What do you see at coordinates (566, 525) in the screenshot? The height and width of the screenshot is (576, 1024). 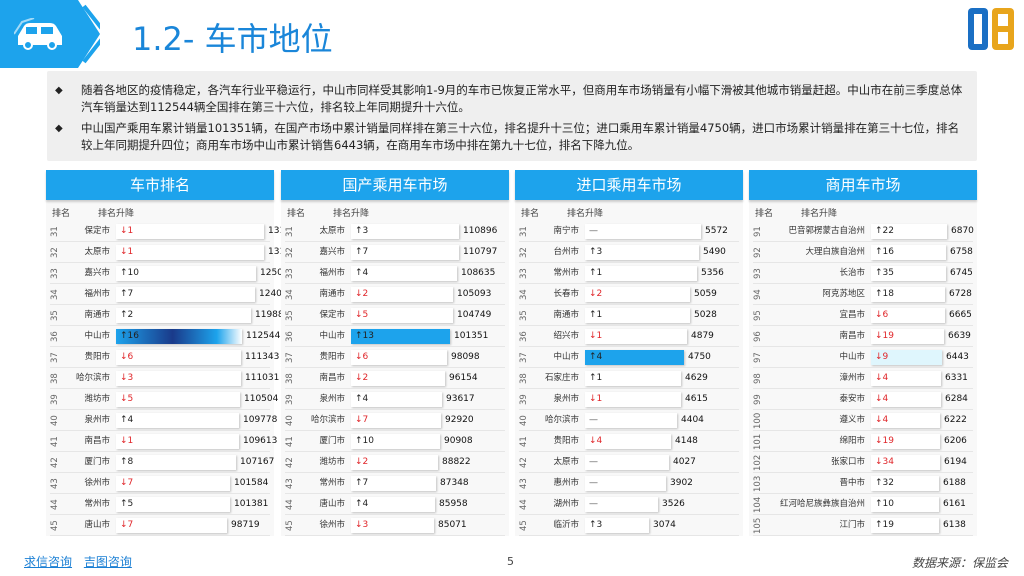 I see `row-city: 临沂市` at bounding box center [566, 525].